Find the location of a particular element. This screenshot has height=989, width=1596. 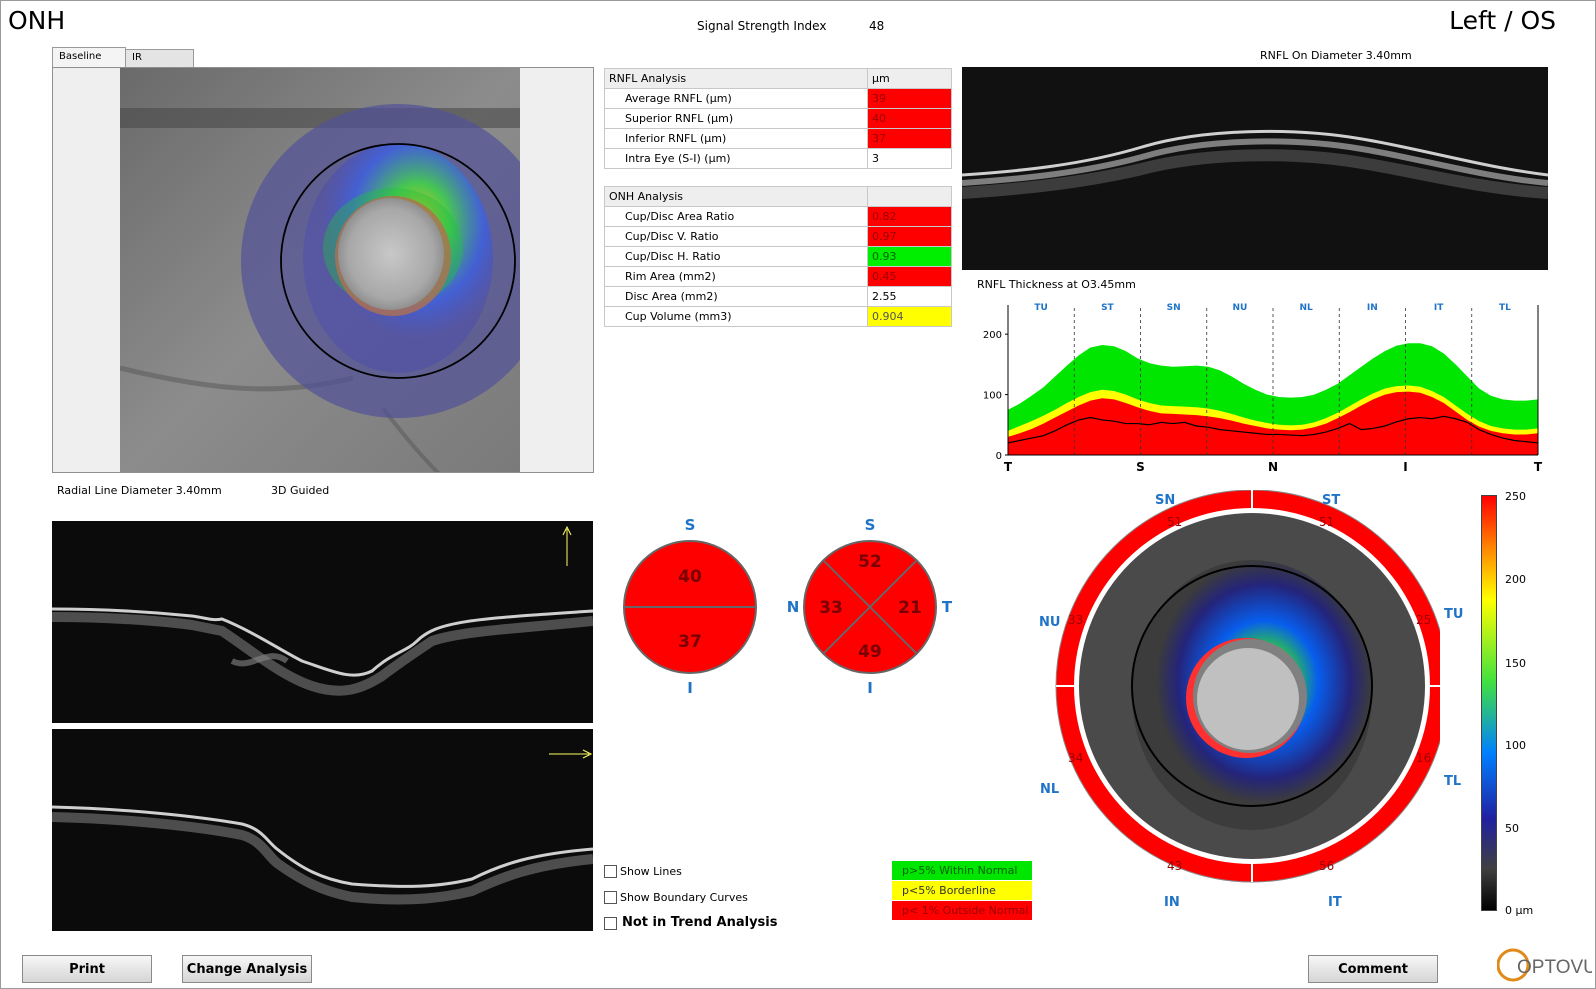

quadrant-circle-chart: S 52 49 33 21 N T I is located at coordinates (870, 606).